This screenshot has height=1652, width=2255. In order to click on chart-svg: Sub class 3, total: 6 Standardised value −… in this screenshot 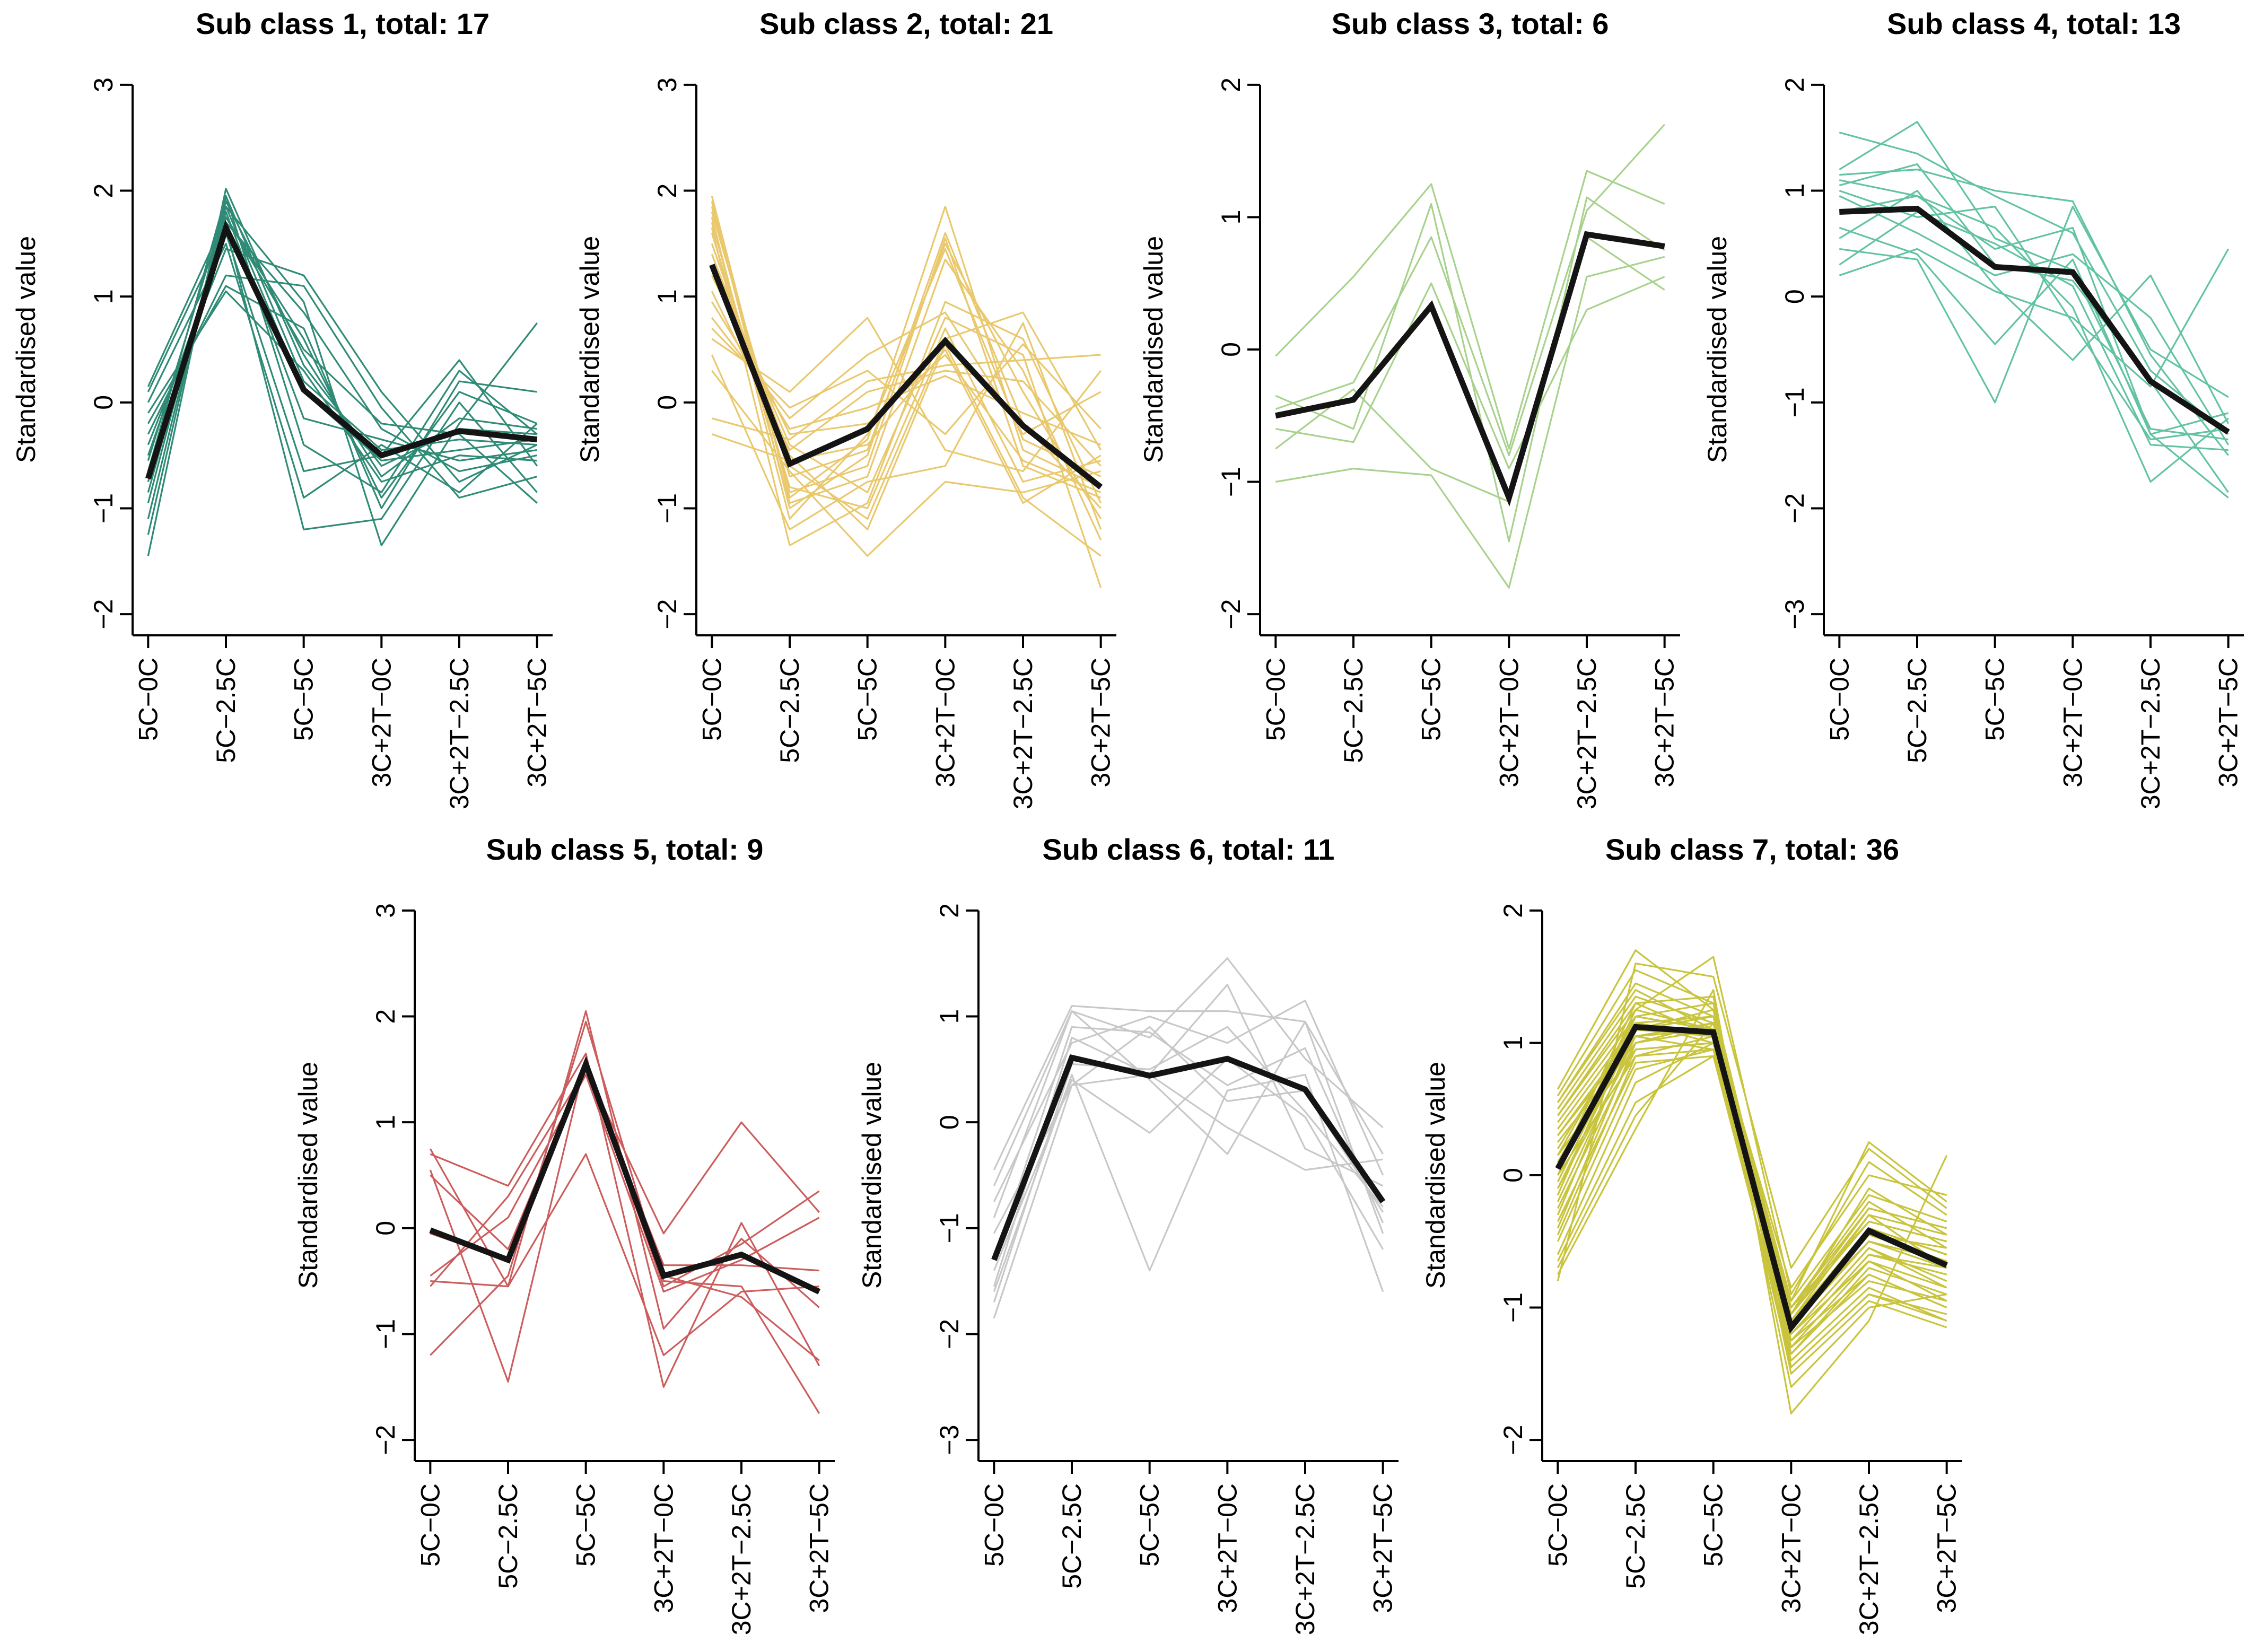, I will do `click(1409, 408)`.